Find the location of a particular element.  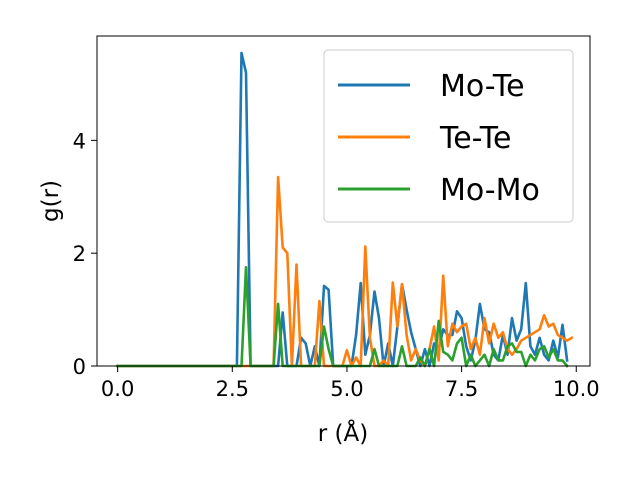

legend: Mo-Te Te-Te Mo-Mo is located at coordinates (448, 136).